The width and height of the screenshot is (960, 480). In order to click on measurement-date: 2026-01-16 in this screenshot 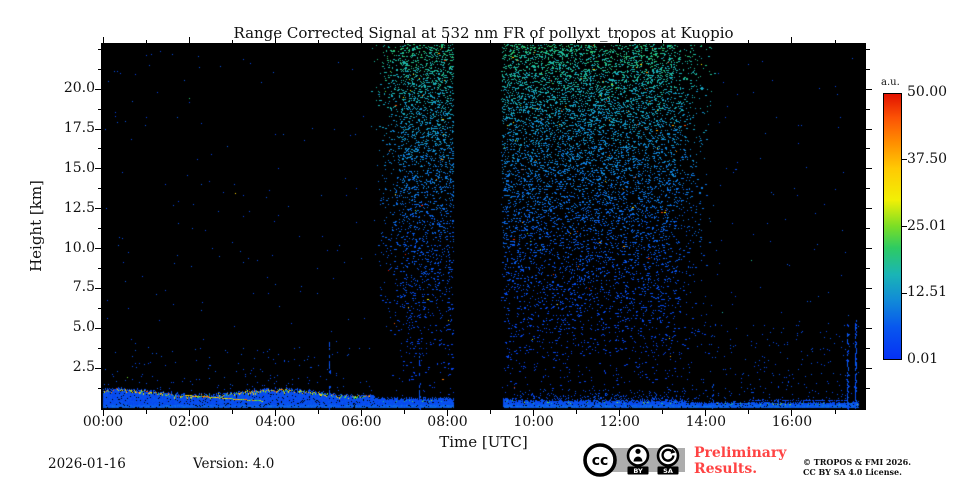, I will do `click(87, 464)`.